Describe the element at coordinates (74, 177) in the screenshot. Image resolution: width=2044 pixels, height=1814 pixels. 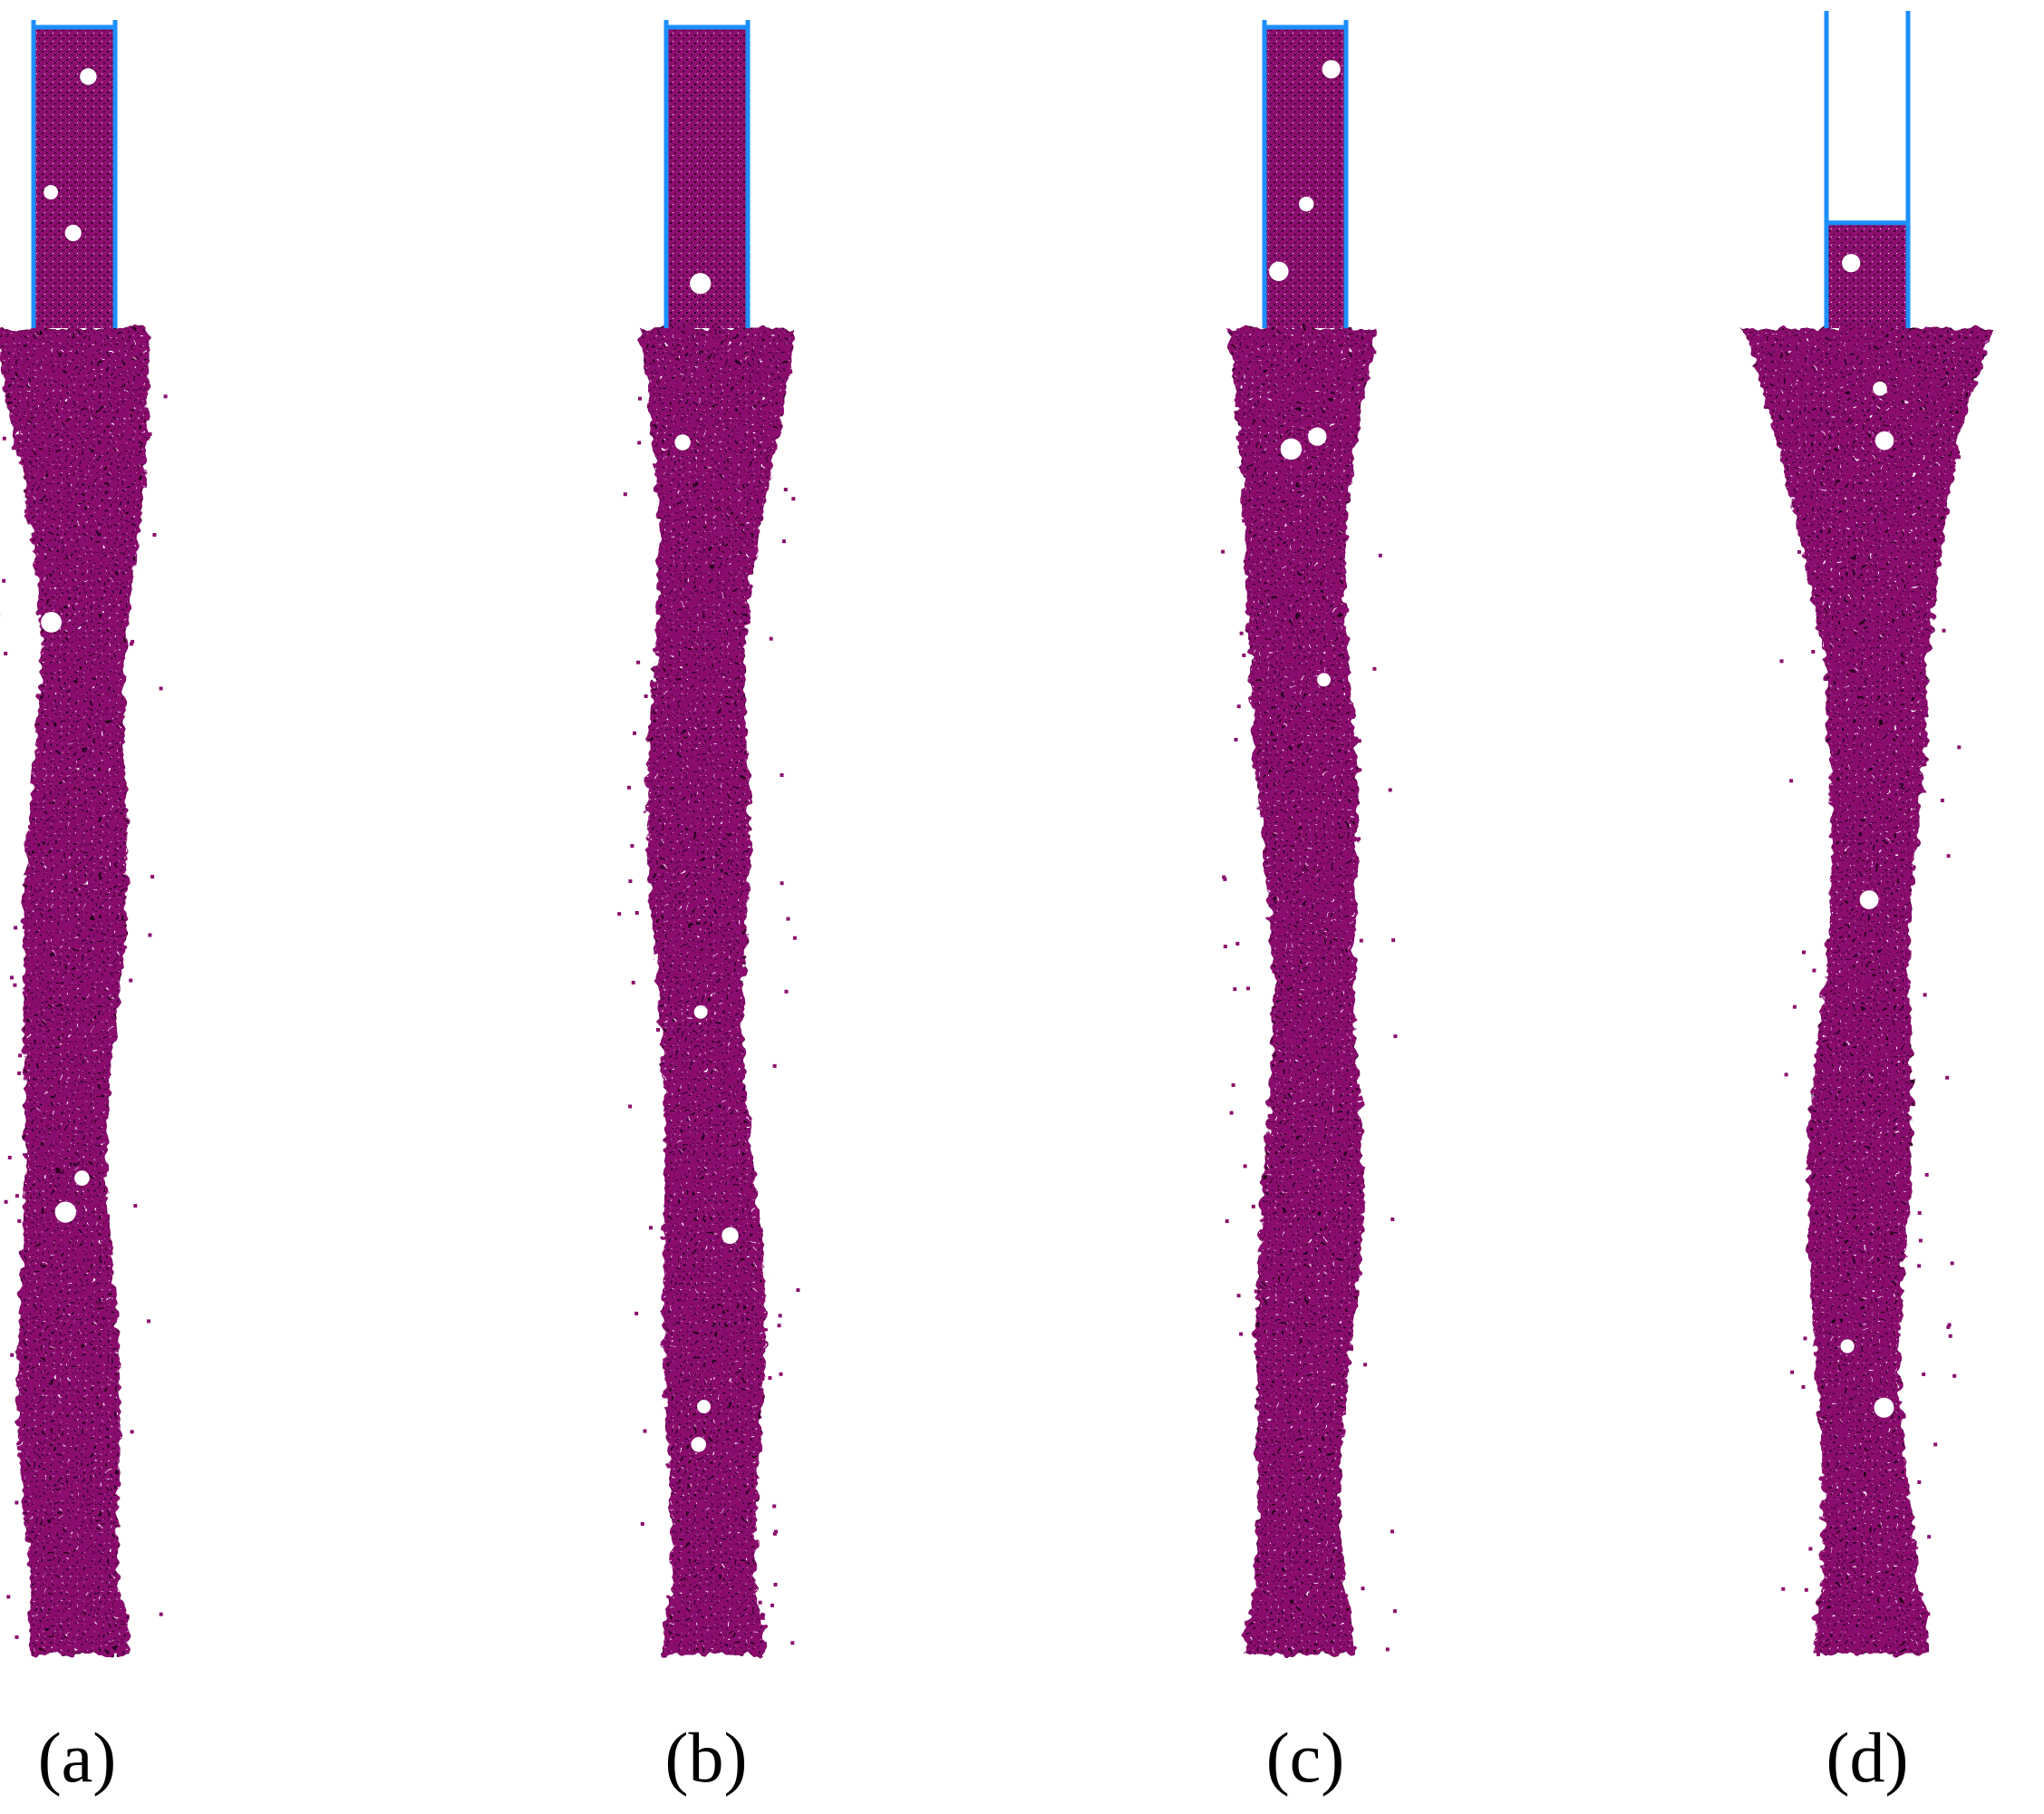
I see `container-material-a` at that location.